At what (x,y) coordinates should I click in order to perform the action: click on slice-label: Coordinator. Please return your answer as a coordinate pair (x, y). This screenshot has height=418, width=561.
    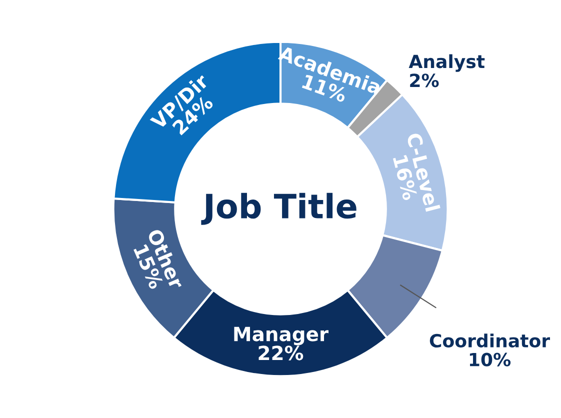
    Looking at the image, I should click on (490, 341).